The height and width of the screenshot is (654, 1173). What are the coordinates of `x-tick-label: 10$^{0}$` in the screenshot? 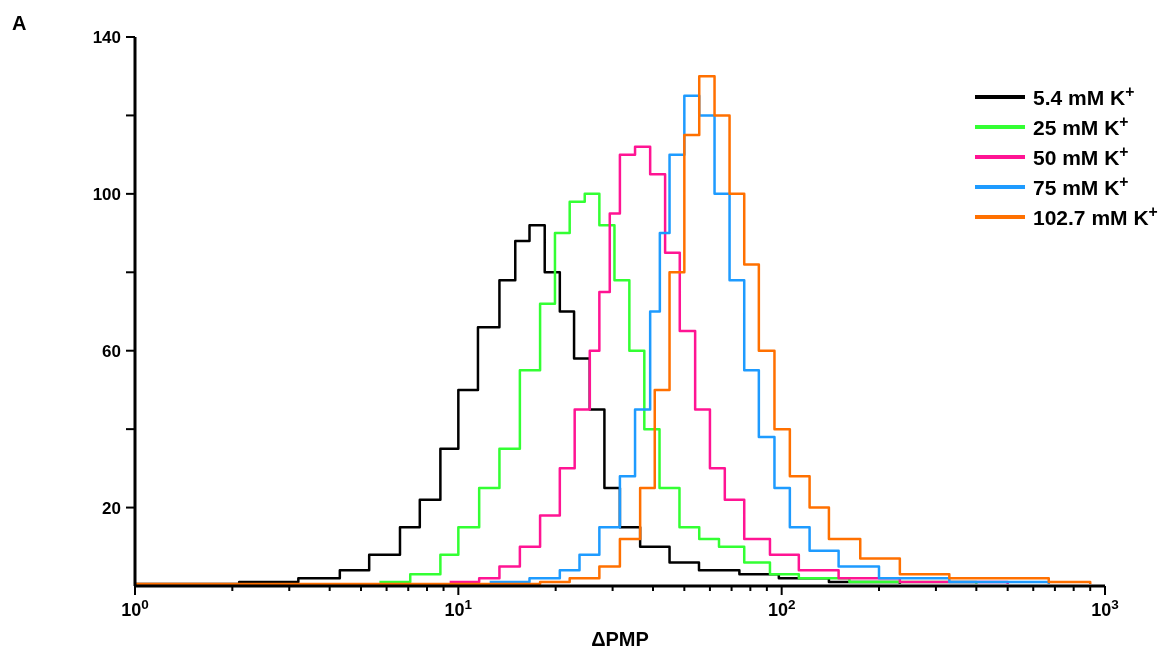 It's located at (135, 608).